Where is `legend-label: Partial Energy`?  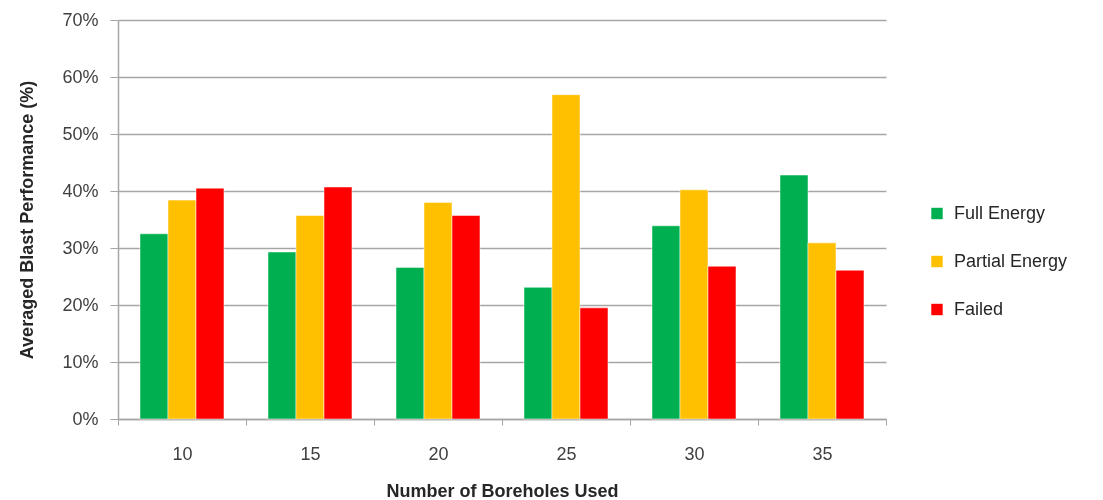 legend-label: Partial Energy is located at coordinates (1011, 260).